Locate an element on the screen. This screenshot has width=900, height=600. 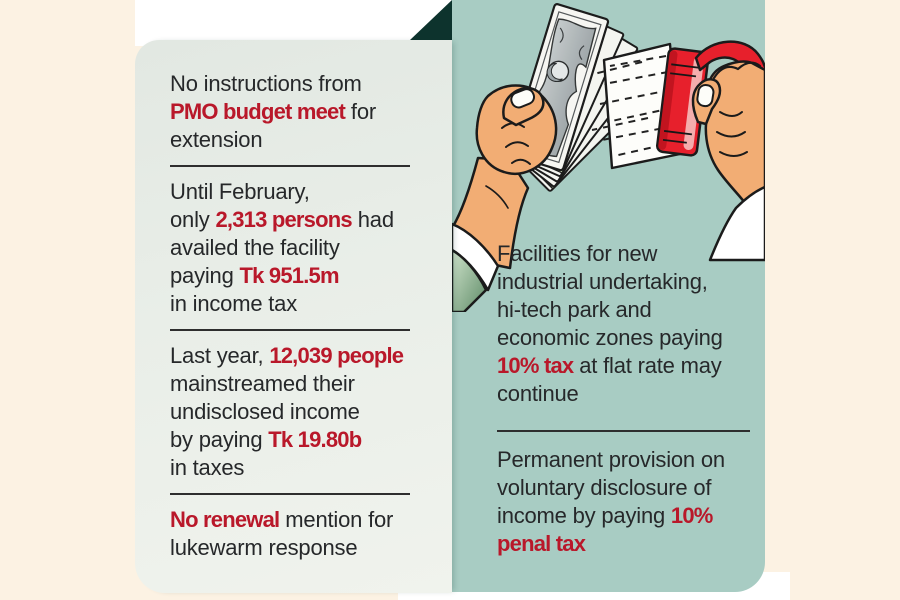
text-line: economic zones paying is located at coordinates (628, 338).